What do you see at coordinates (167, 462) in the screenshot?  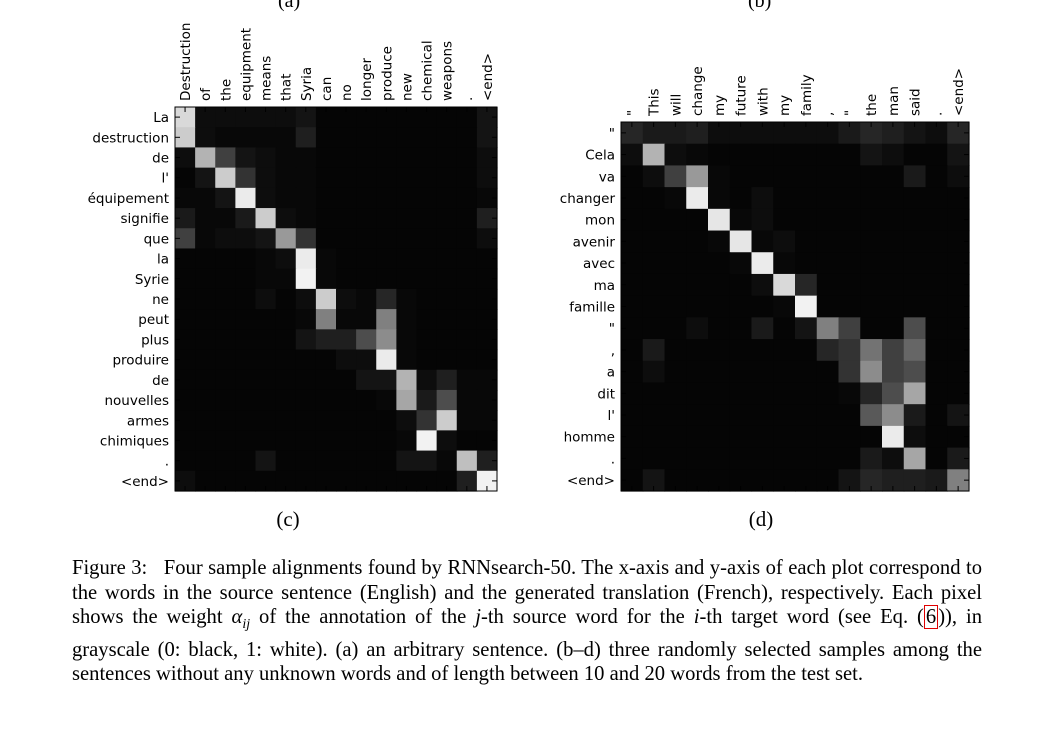 I see `y-tick-label: .` at bounding box center [167, 462].